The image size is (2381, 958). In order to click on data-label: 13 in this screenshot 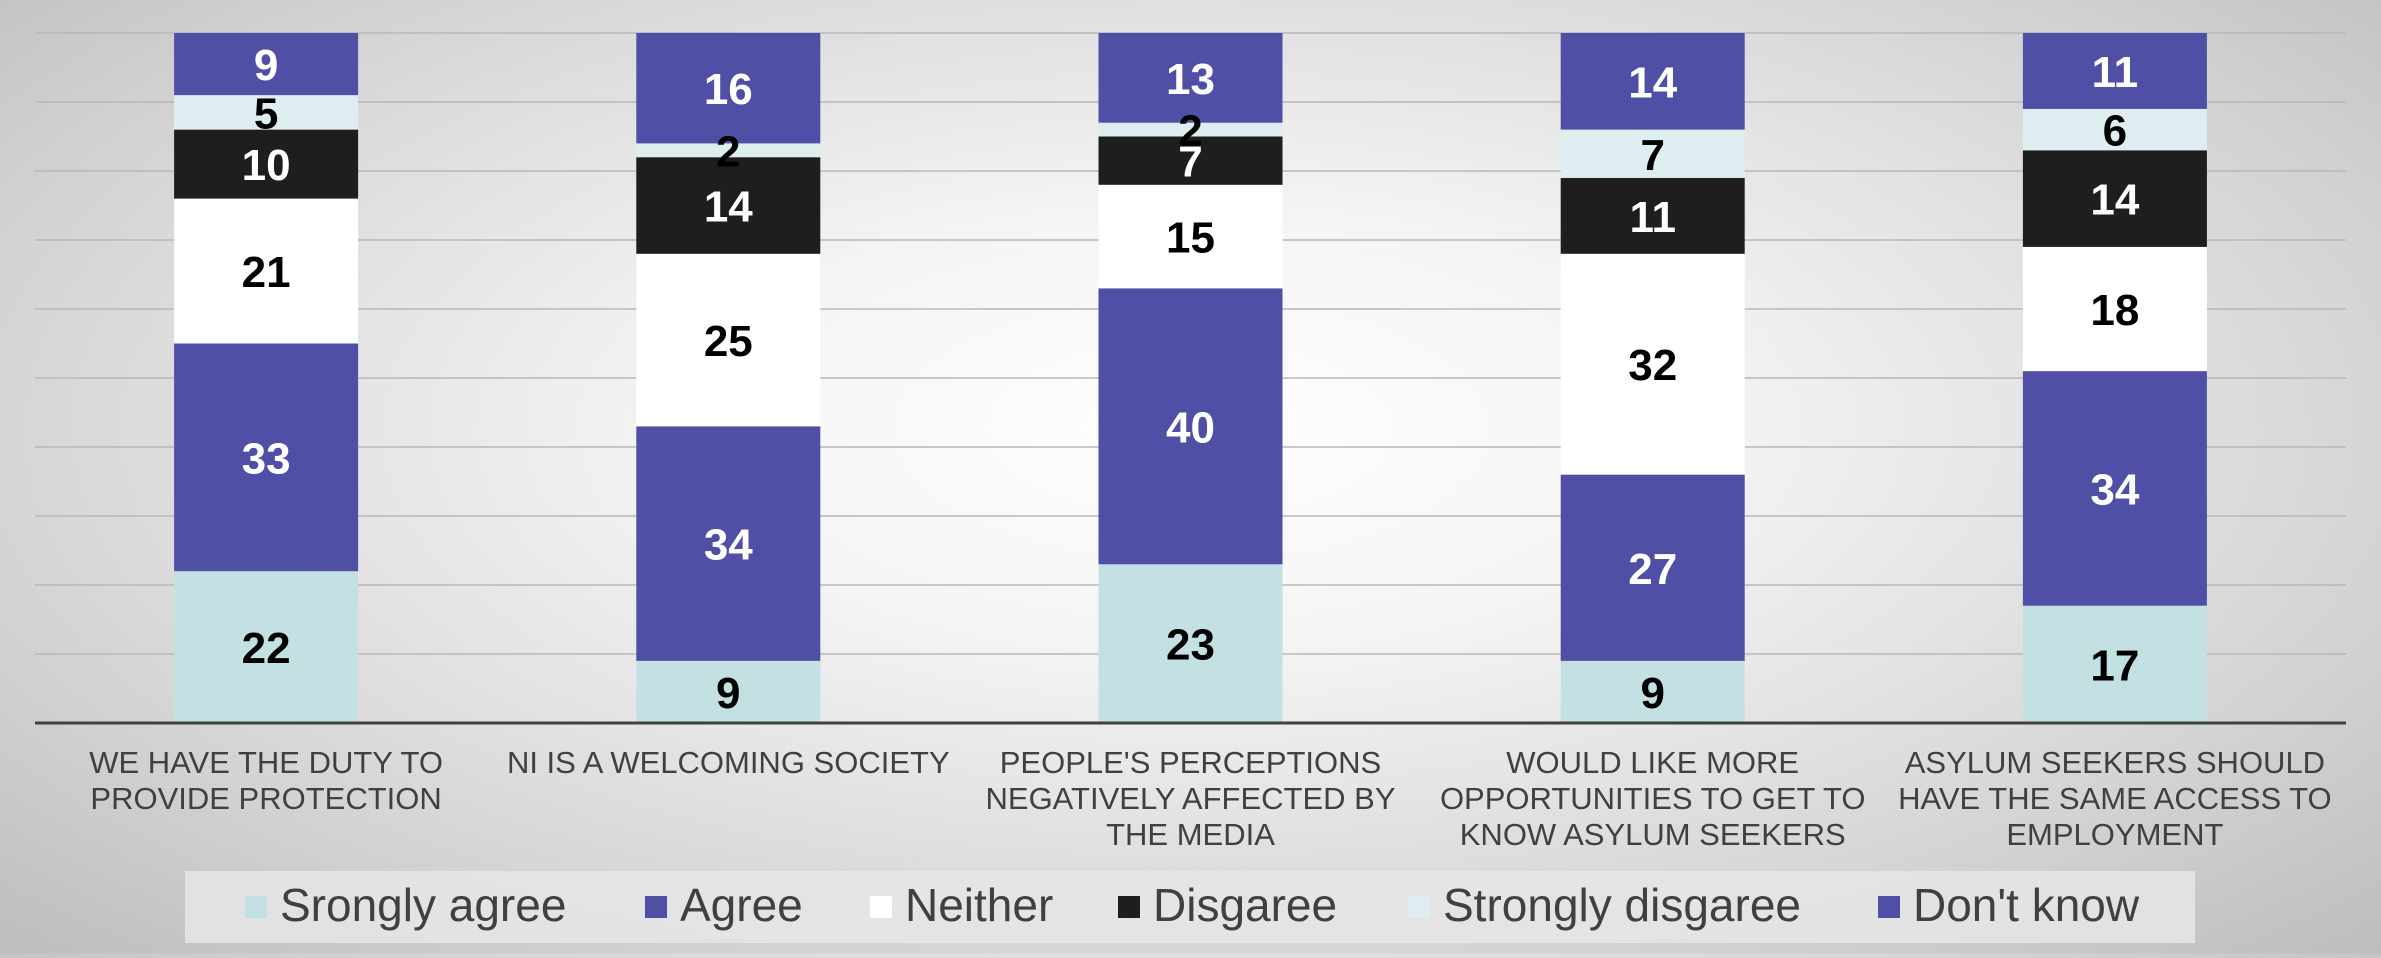, I will do `click(1190, 79)`.